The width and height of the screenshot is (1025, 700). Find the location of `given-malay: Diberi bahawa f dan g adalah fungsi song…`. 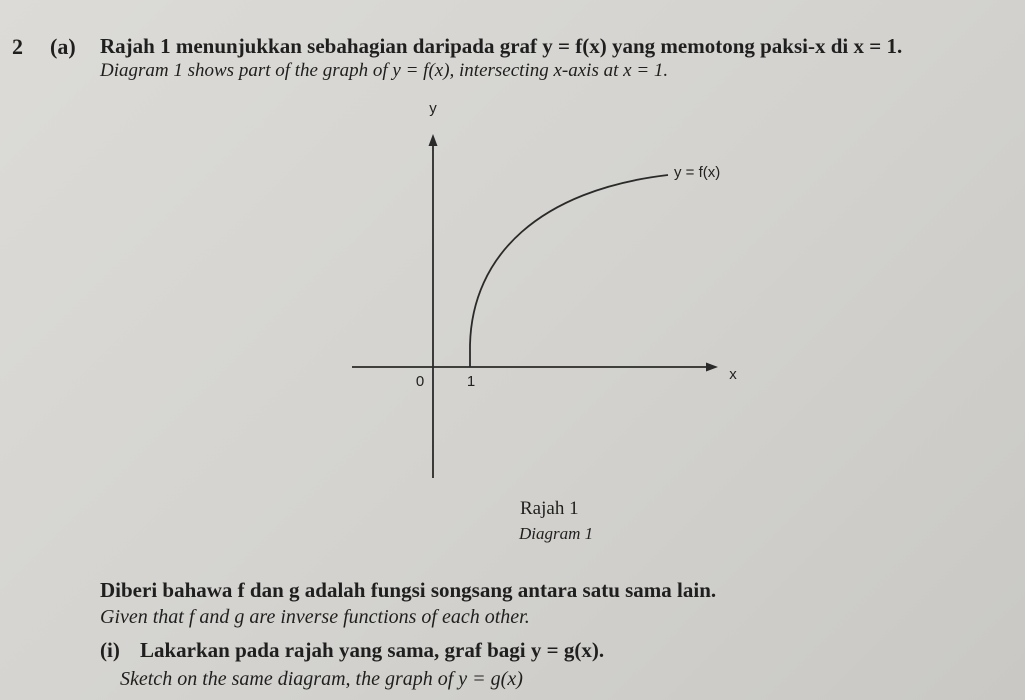

given-malay: Diberi bahawa f dan g adalah fungsi song… is located at coordinates (408, 590).